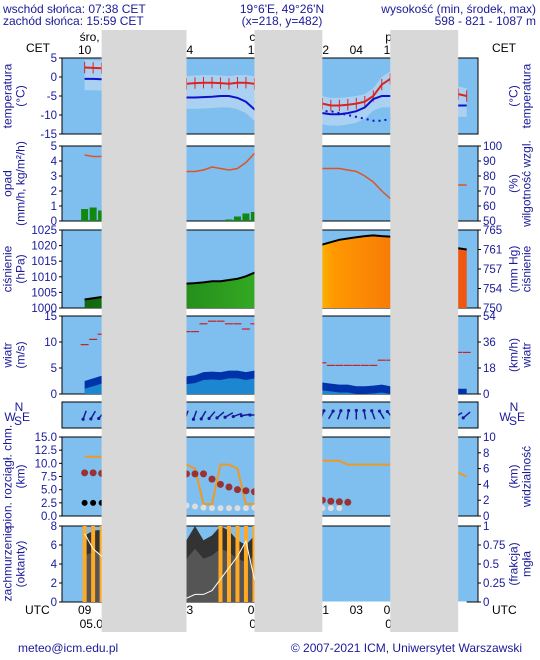 The image size is (540, 660). What do you see at coordinates (44, 247) in the screenshot?
I see `left-tick-label: 1020` at bounding box center [44, 247].